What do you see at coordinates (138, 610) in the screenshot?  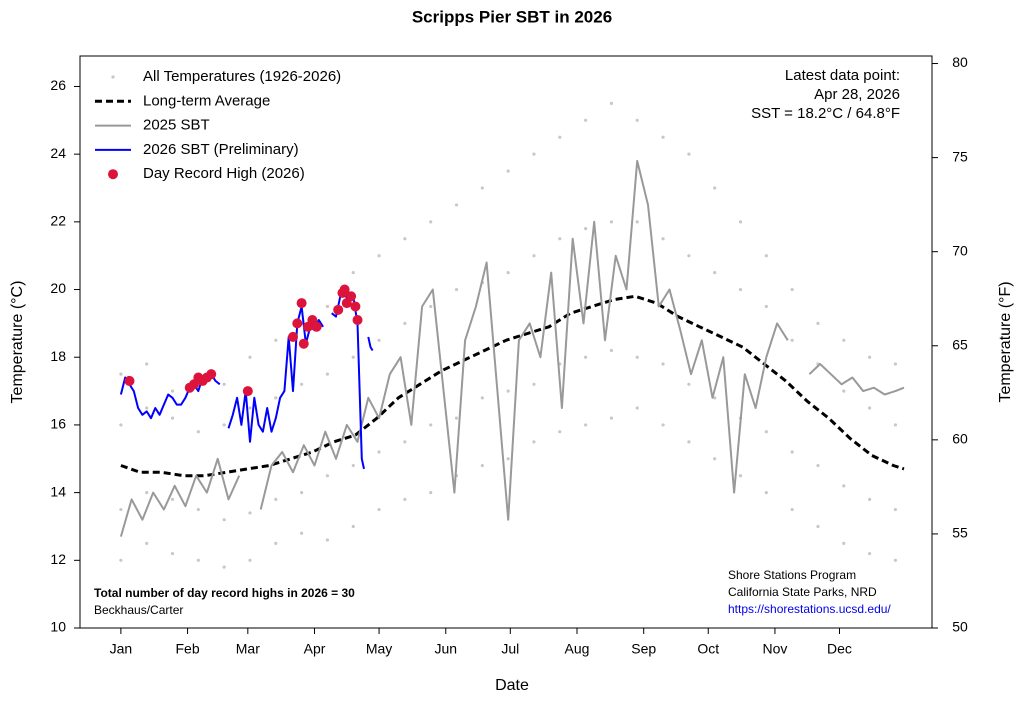 I see `author: Beckhaus/Carter` at bounding box center [138, 610].